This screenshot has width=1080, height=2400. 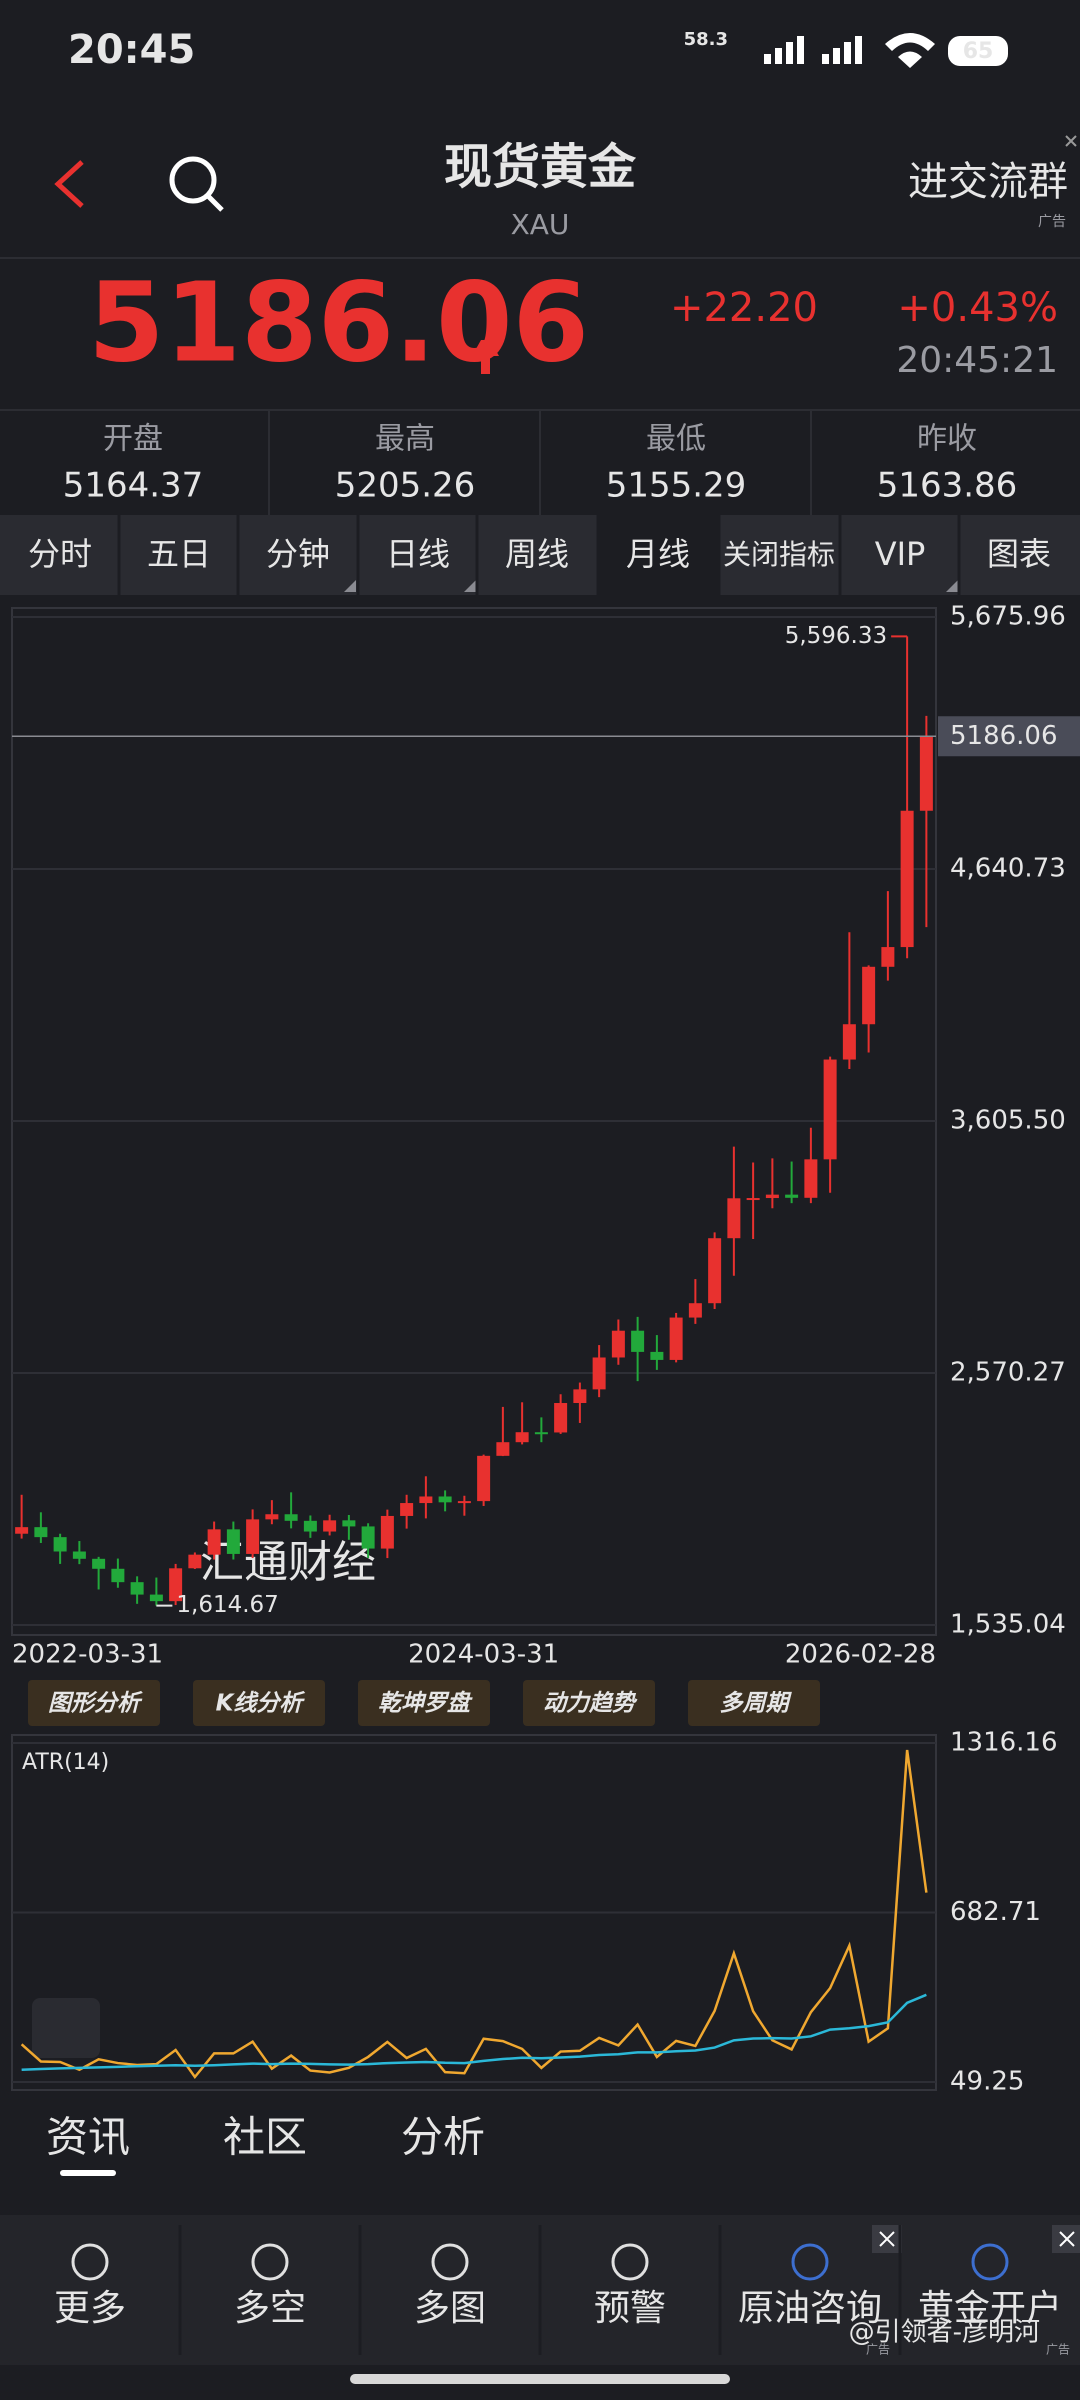 I want to click on stat-value: 5205.26, so click(x=405, y=486).